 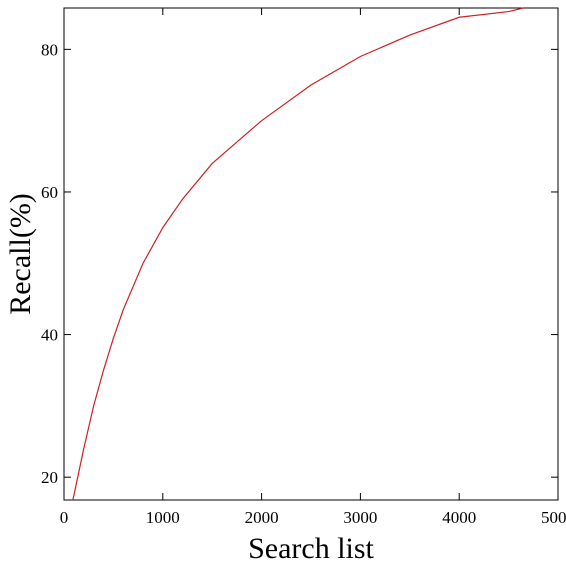 I want to click on x-tick-label: 3000, so click(x=360, y=517).